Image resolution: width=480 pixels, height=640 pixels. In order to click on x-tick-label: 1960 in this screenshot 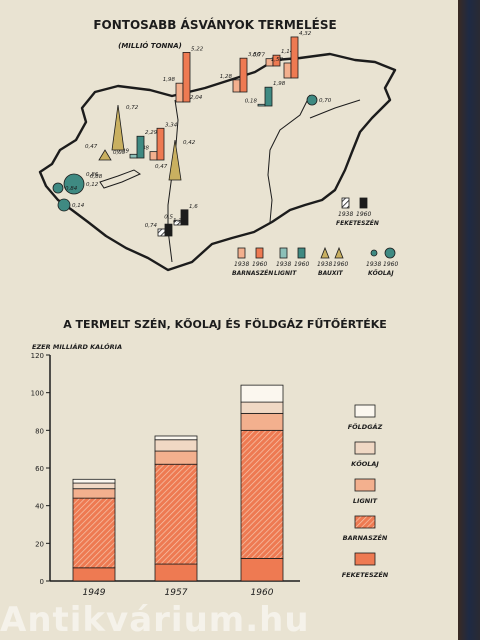, I will do `click(262, 593)`.